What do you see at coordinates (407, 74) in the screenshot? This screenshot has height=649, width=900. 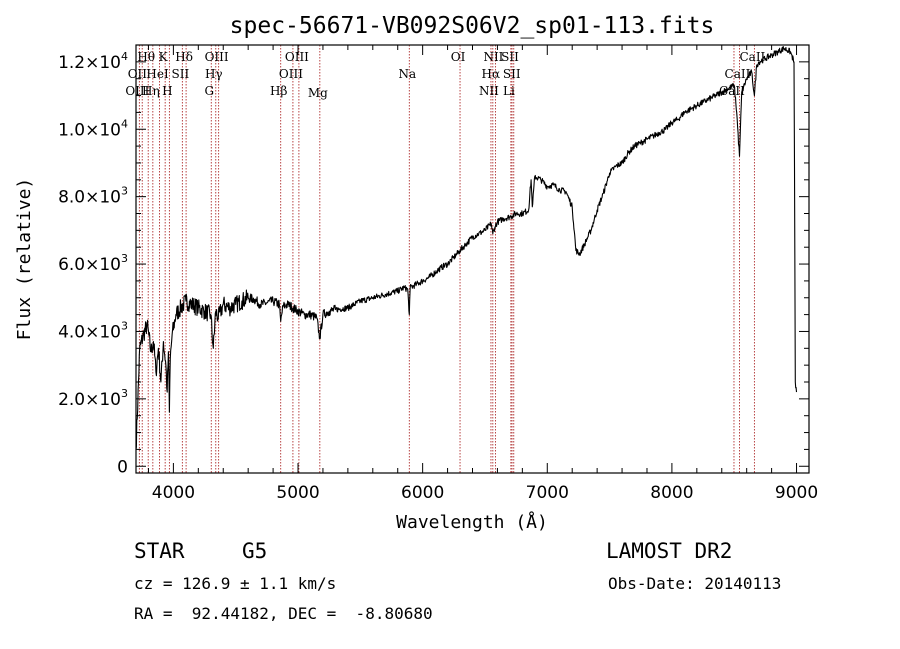 I see `line-label: Na` at bounding box center [407, 74].